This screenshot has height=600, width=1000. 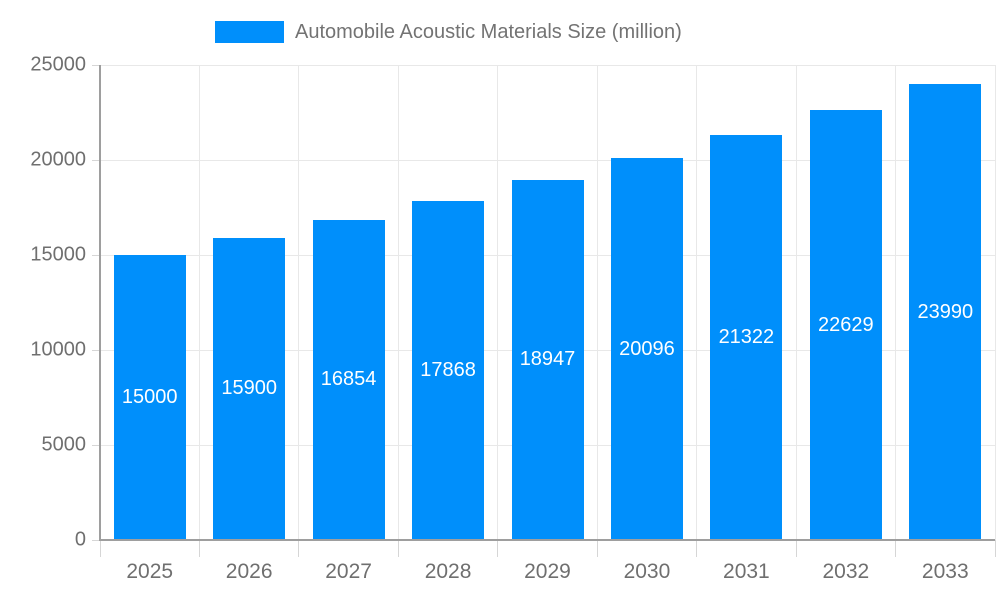 I want to click on bar-value-label: 17868, so click(x=448, y=369).